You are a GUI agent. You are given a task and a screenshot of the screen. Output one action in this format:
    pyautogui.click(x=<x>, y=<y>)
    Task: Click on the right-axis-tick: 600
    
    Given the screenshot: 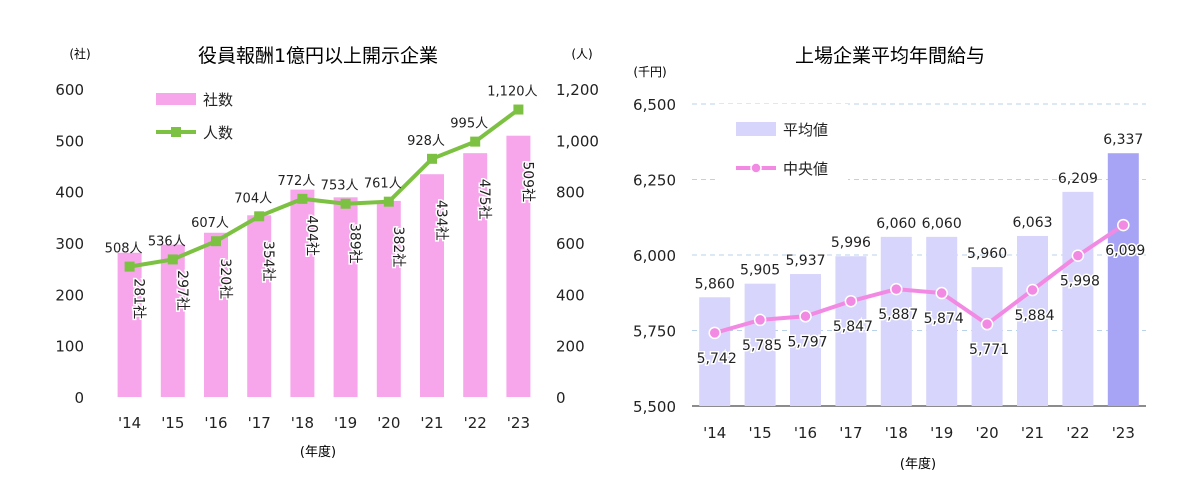 What is the action you would take?
    pyautogui.click(x=570, y=244)
    